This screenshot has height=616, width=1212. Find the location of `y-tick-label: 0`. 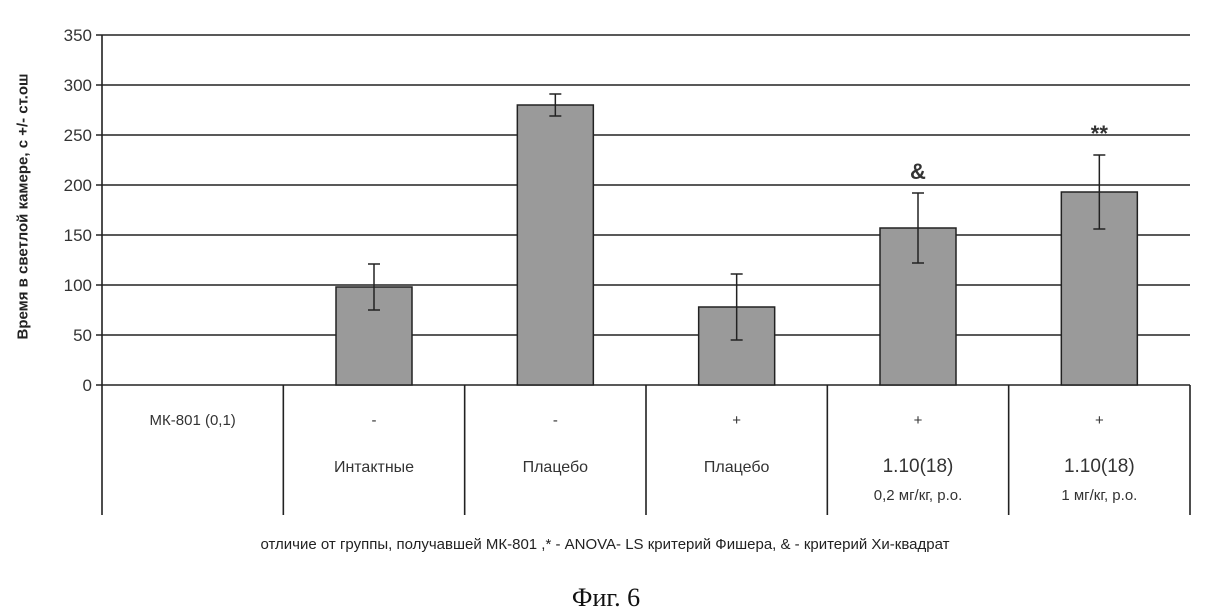

y-tick-label: 0 is located at coordinates (87, 385).